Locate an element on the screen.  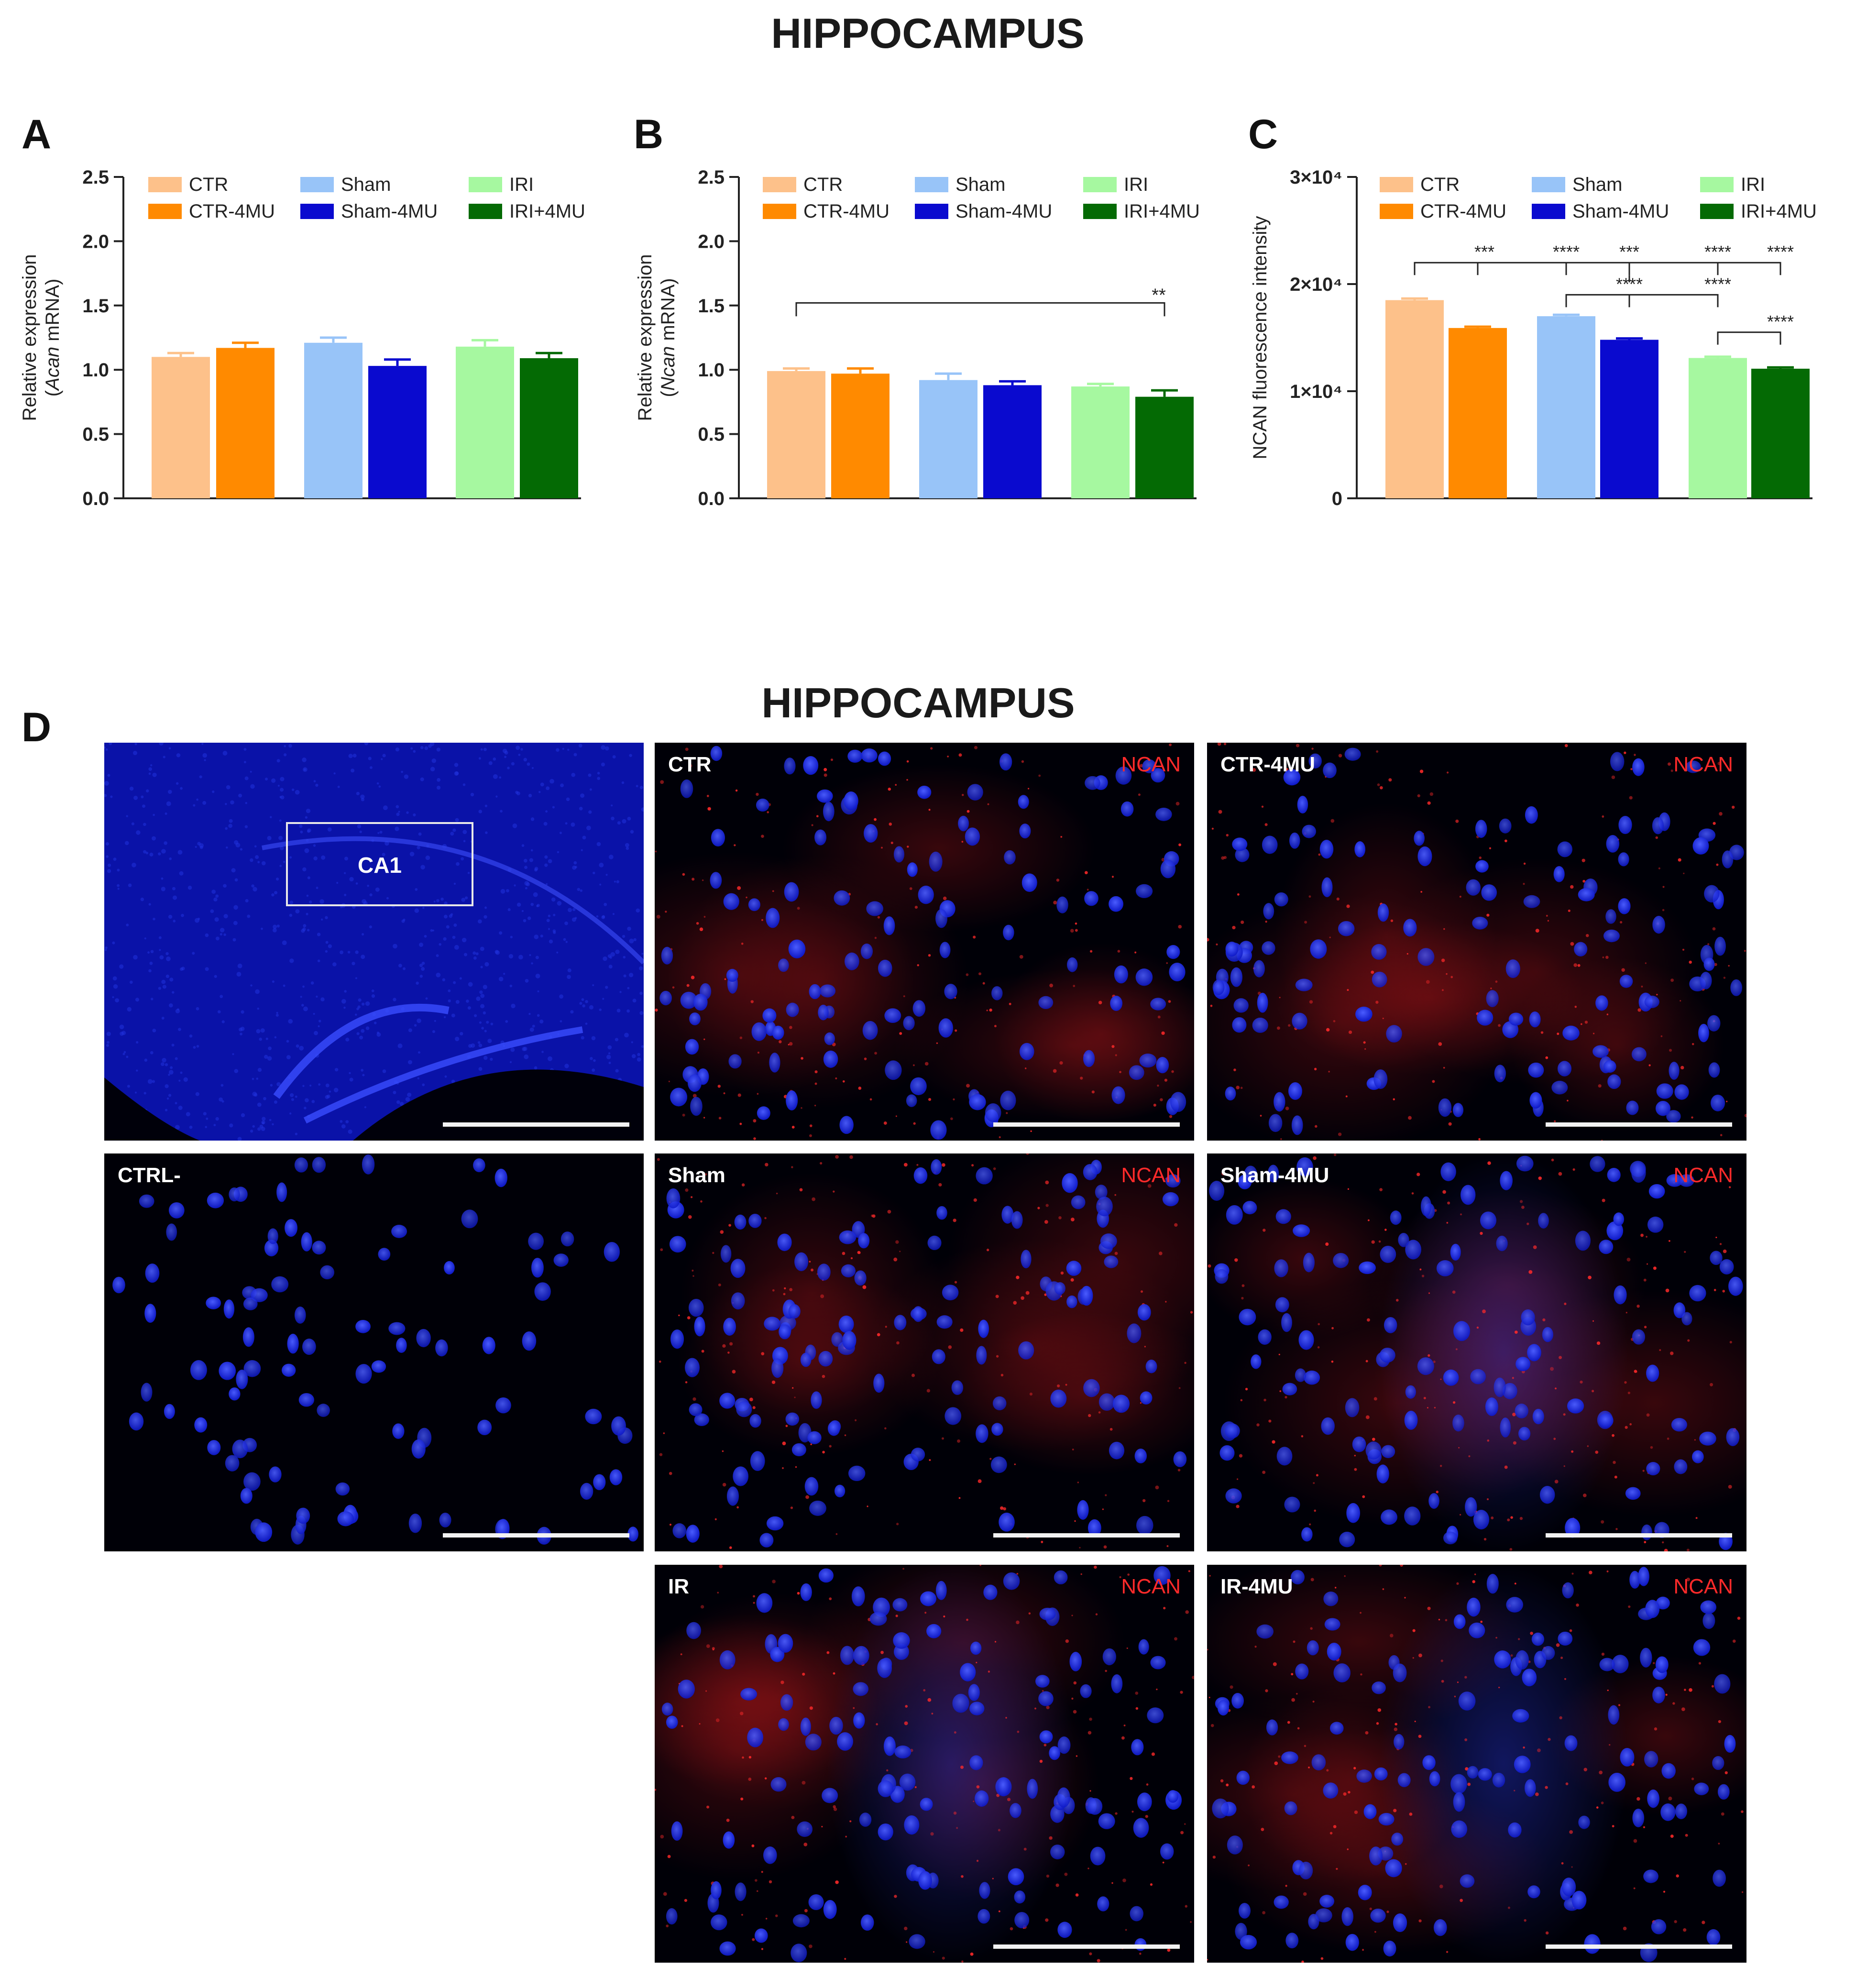
y-tick-label: 2.0 is located at coordinates (95, 241).